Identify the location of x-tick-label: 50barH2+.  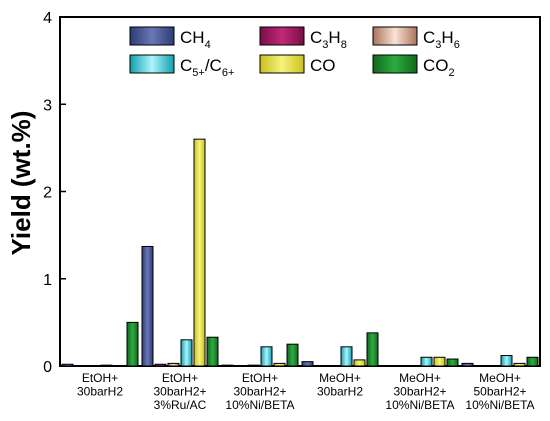
(499, 392).